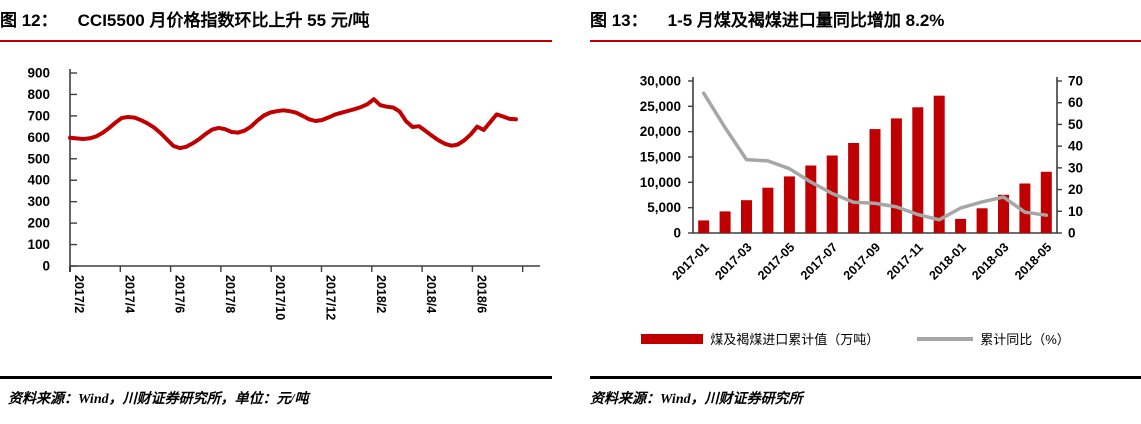 The image size is (1141, 424). I want to click on svg-text: 30,000, so click(660, 81).